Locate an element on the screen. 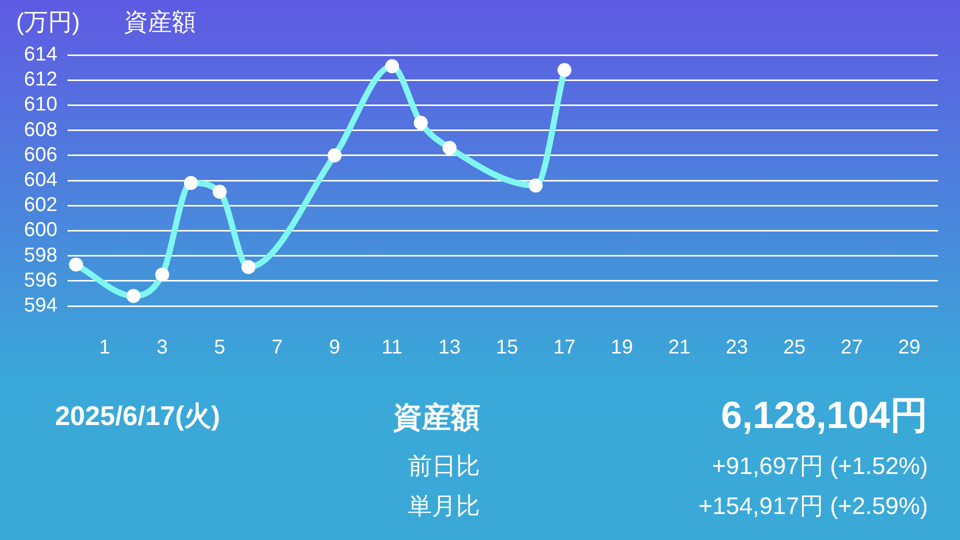 Image resolution: width=960 pixels, height=540 pixels. x-tick-label: 27 is located at coordinates (851, 347).